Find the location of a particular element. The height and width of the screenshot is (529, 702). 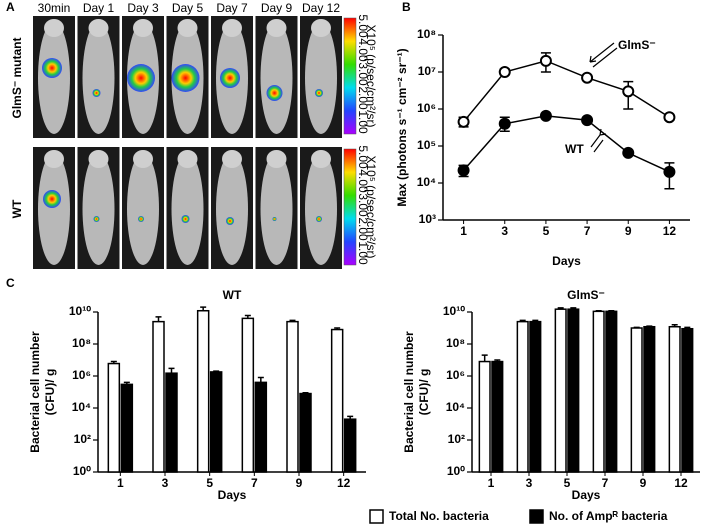

colorbar-tick: 3.00 is located at coordinates (363, 74).